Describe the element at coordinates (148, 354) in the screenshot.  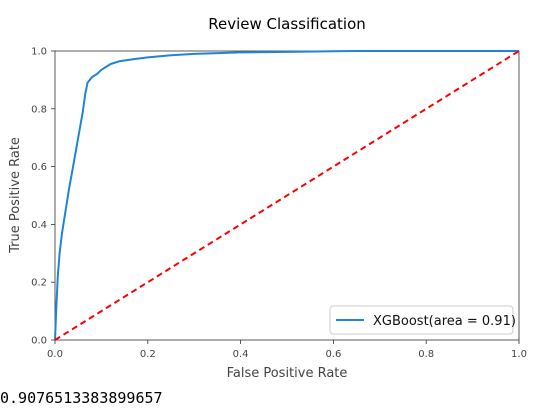
I see `x-tick-label: 0.2` at that location.